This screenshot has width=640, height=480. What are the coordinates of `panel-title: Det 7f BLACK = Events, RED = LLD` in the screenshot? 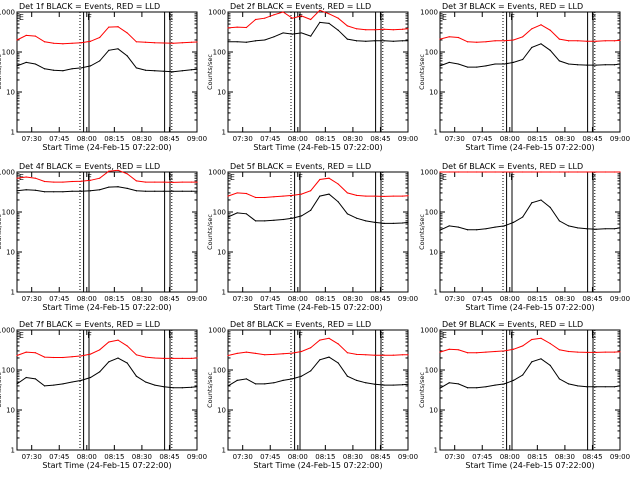 It's located at (89, 324).